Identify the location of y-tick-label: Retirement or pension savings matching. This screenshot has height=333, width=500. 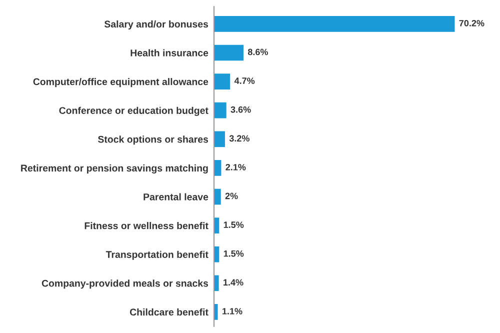
(114, 169).